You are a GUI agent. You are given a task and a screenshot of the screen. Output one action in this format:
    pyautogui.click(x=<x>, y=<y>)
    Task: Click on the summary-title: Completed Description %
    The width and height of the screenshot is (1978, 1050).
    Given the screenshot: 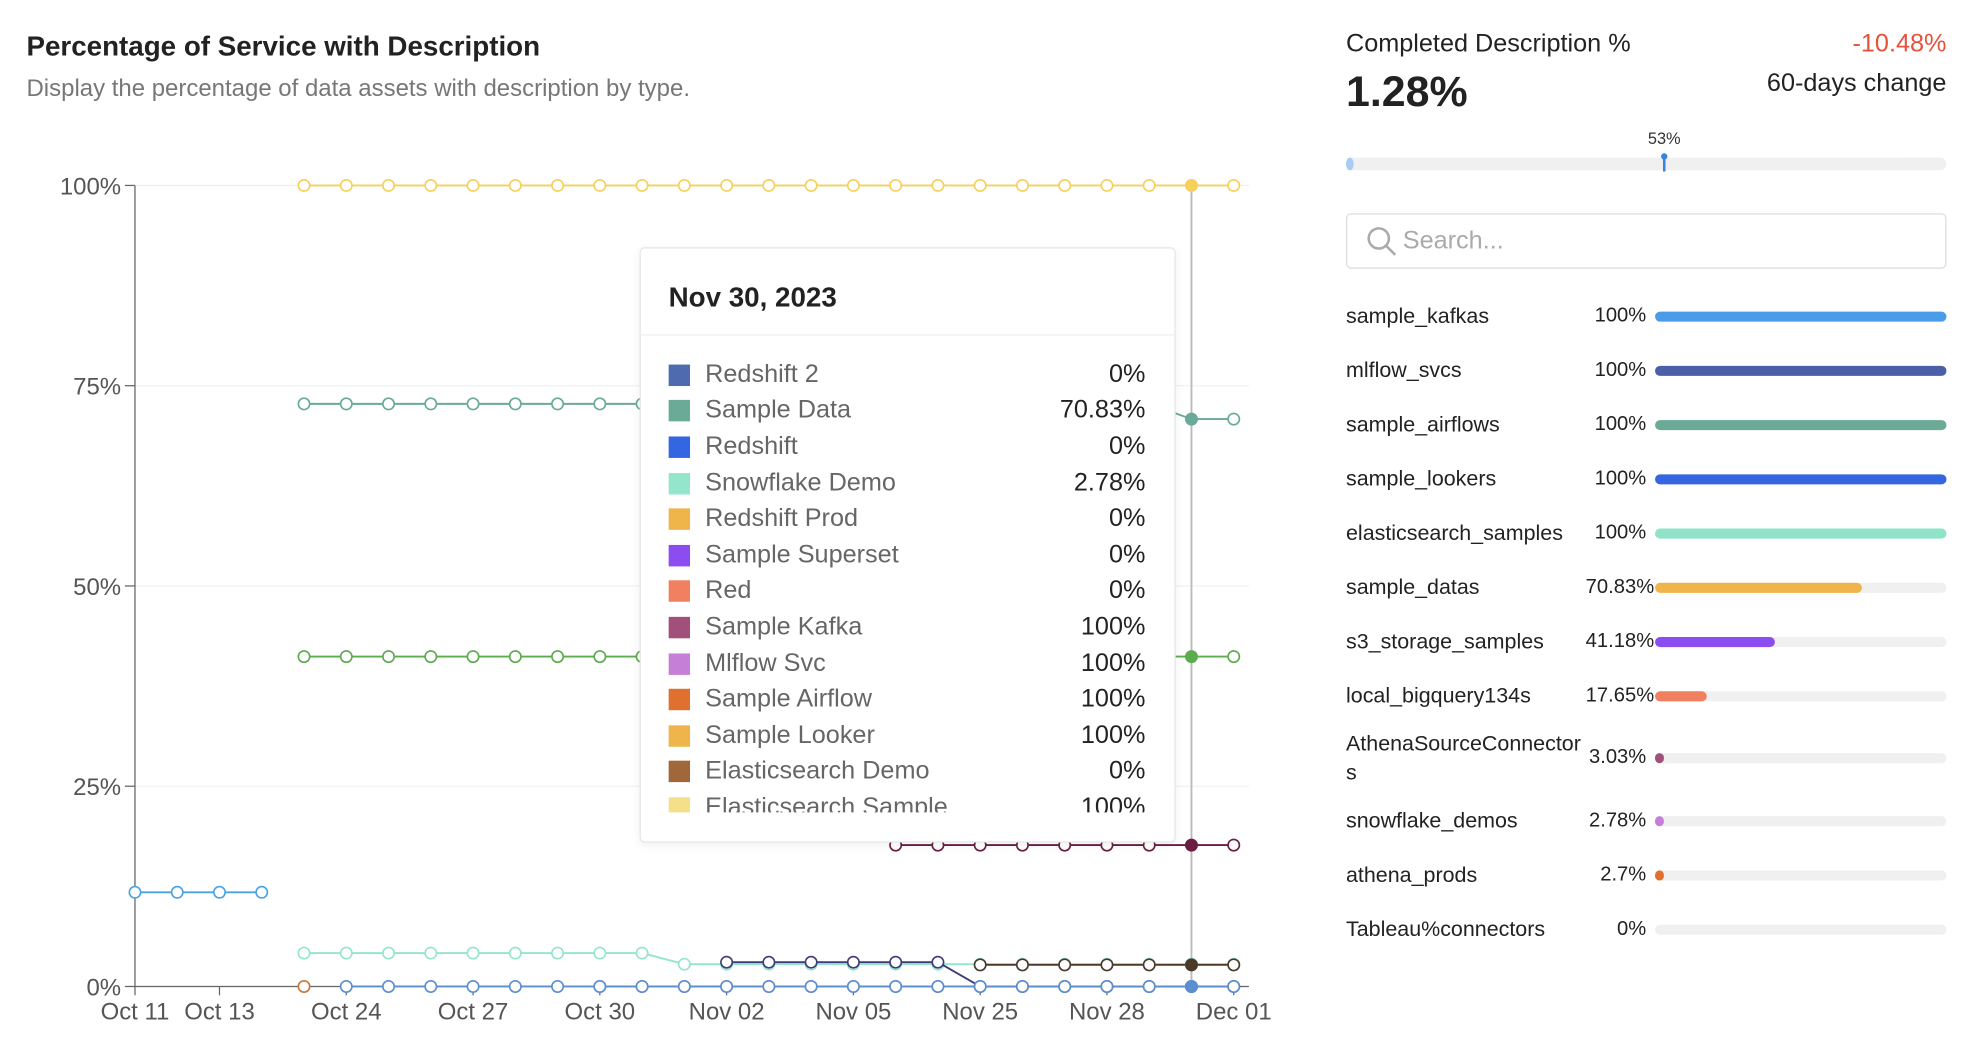 What is the action you would take?
    pyautogui.click(x=1488, y=44)
    